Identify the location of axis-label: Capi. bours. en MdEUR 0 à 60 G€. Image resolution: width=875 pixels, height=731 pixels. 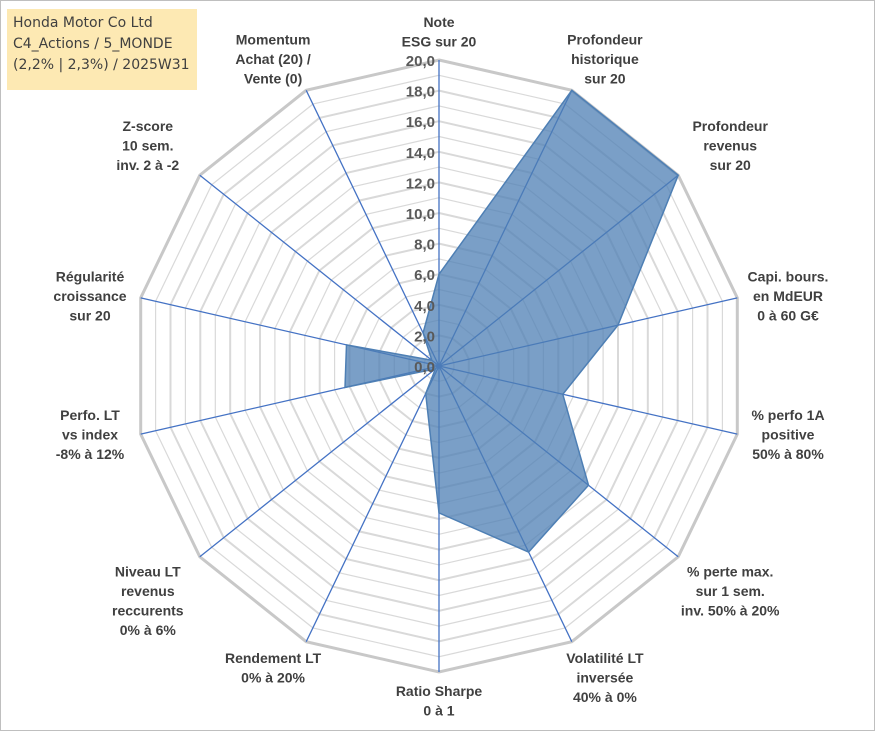
(788, 295).